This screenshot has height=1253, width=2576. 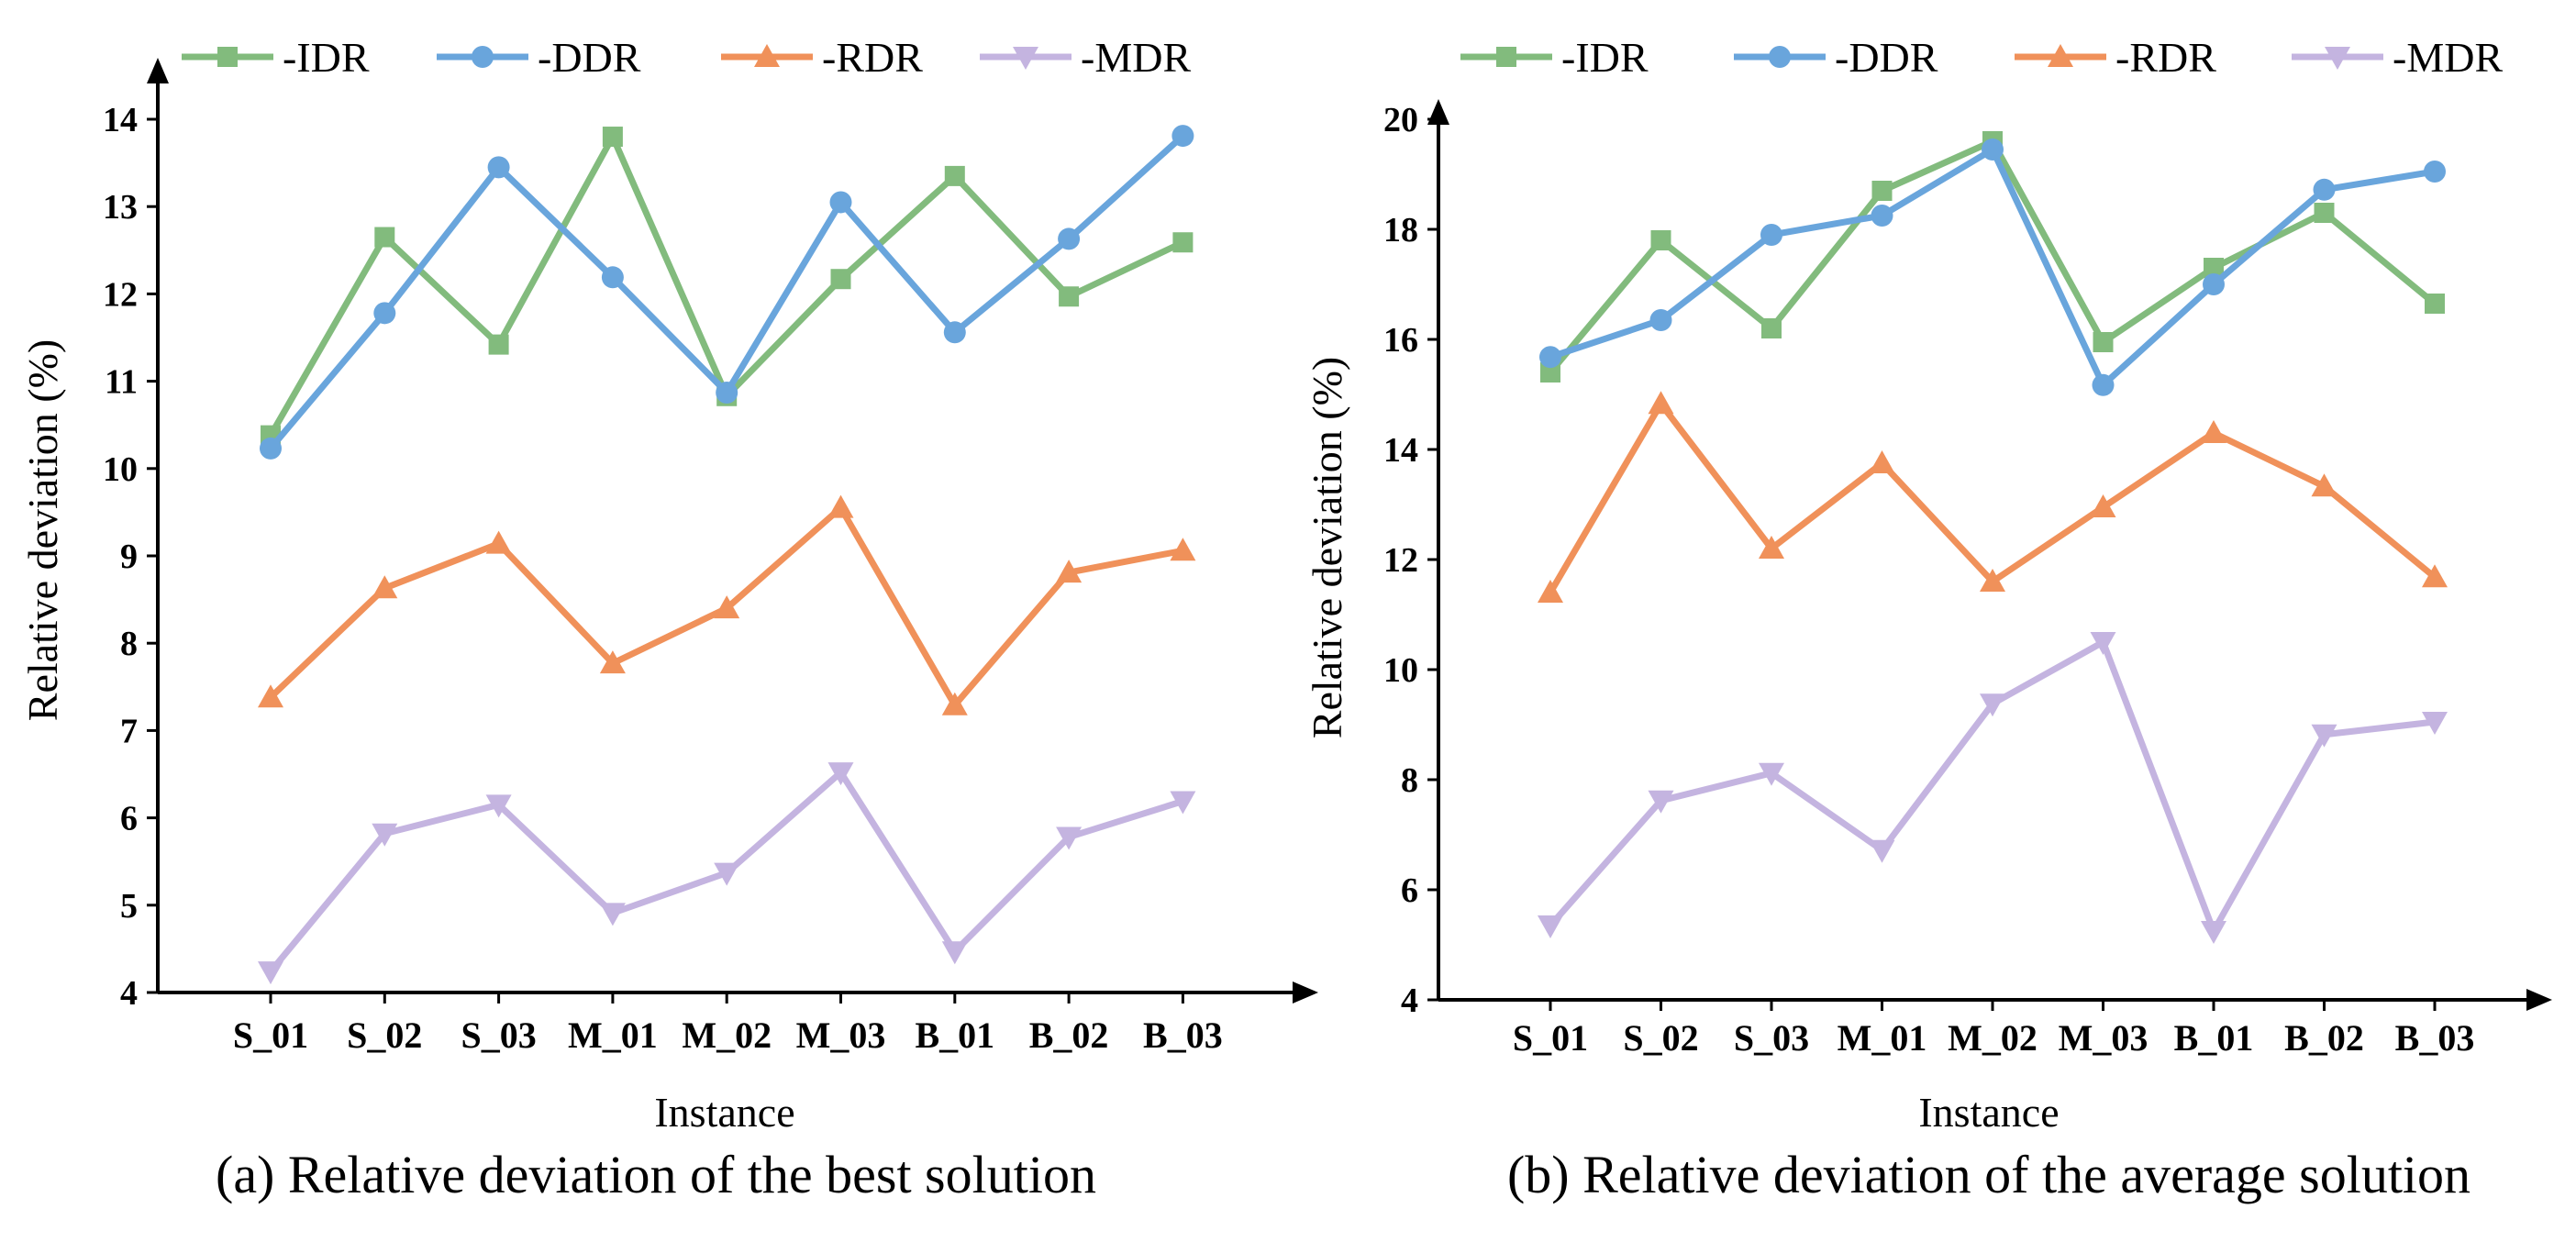 I want to click on series-line-mdr-b, so click(x=1992, y=786).